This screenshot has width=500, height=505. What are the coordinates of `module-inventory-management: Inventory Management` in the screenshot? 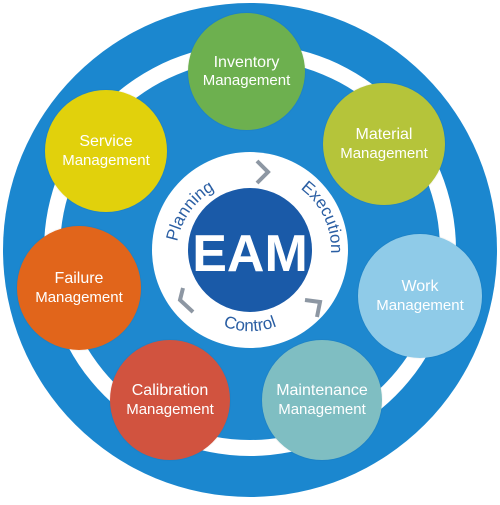 It's located at (246, 71).